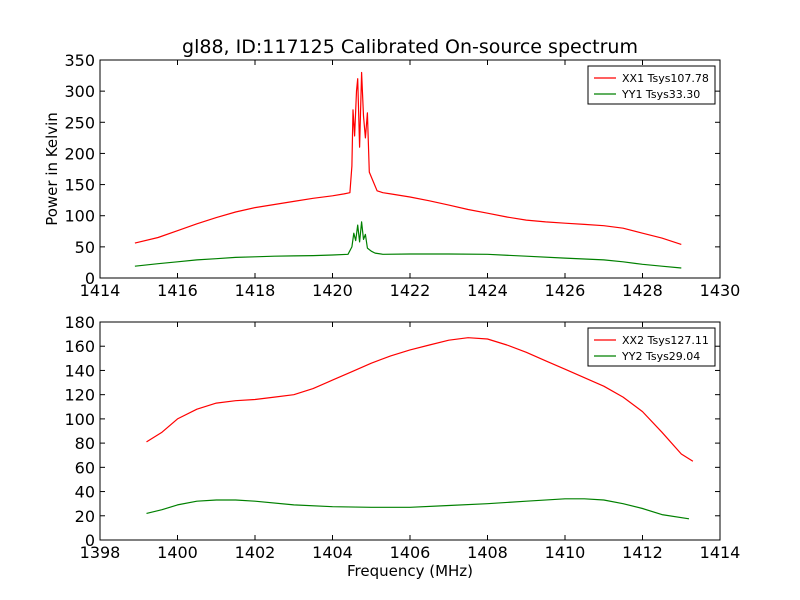  What do you see at coordinates (79, 122) in the screenshot?
I see `top-ytick-label: 250` at bounding box center [79, 122].